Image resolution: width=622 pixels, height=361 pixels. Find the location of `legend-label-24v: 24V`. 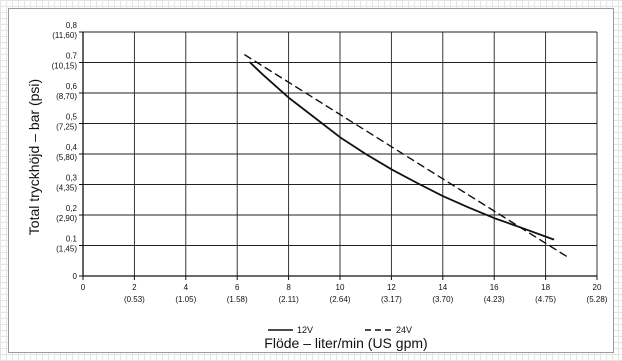

legend-label-24v: 24V is located at coordinates (404, 330).